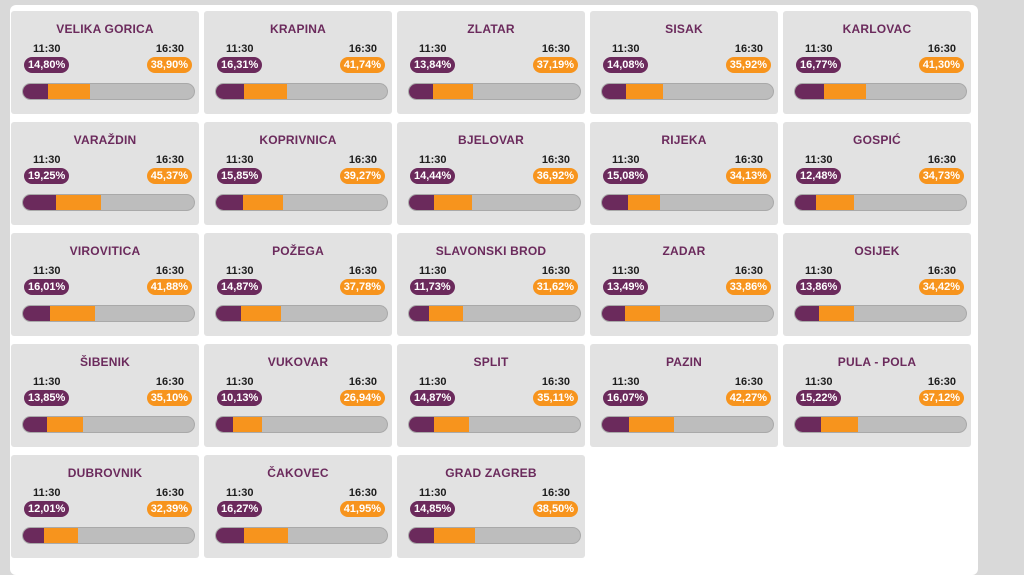  Describe the element at coordinates (105, 251) in the screenshot. I see `city-name: VIROVITICA` at that location.